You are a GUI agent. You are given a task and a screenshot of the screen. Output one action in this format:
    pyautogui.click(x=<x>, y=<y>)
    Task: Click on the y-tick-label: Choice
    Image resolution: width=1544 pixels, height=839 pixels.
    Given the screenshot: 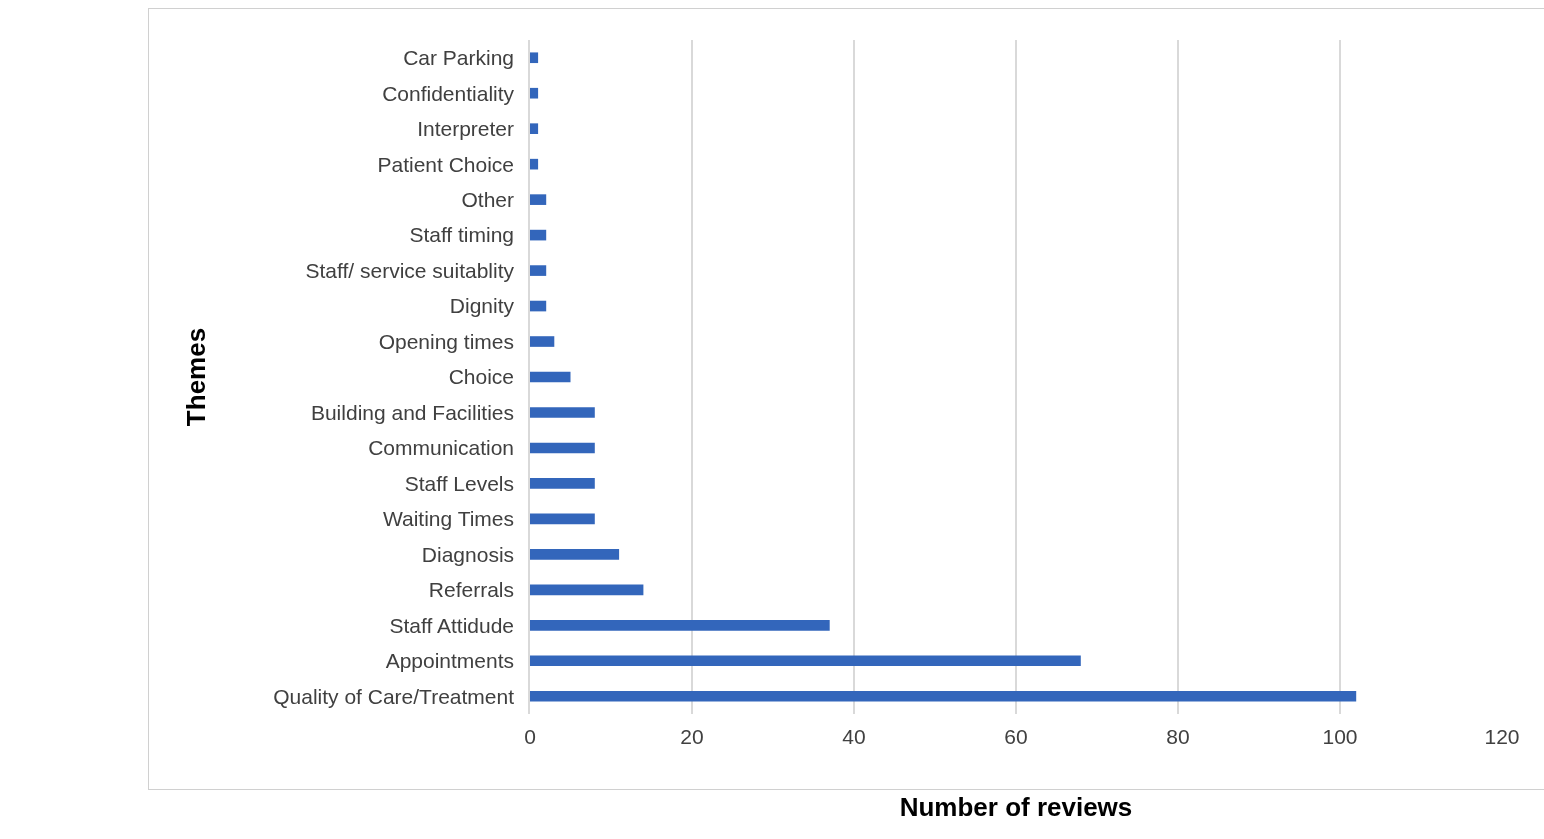 What is the action you would take?
    pyautogui.click(x=481, y=377)
    